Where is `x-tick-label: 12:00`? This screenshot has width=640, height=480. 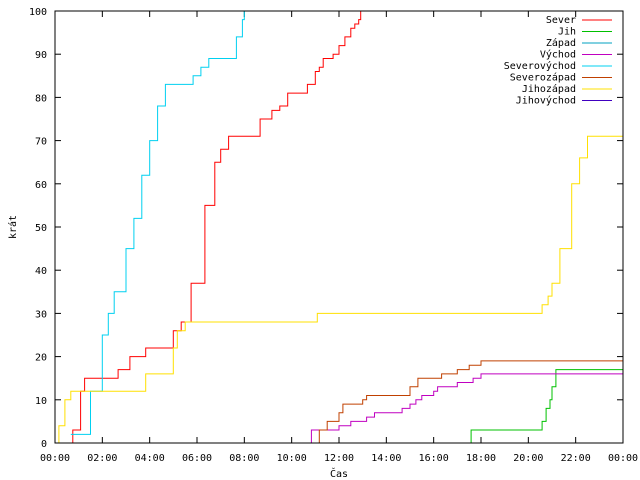 x-tick-label: 12:00 is located at coordinates (339, 458).